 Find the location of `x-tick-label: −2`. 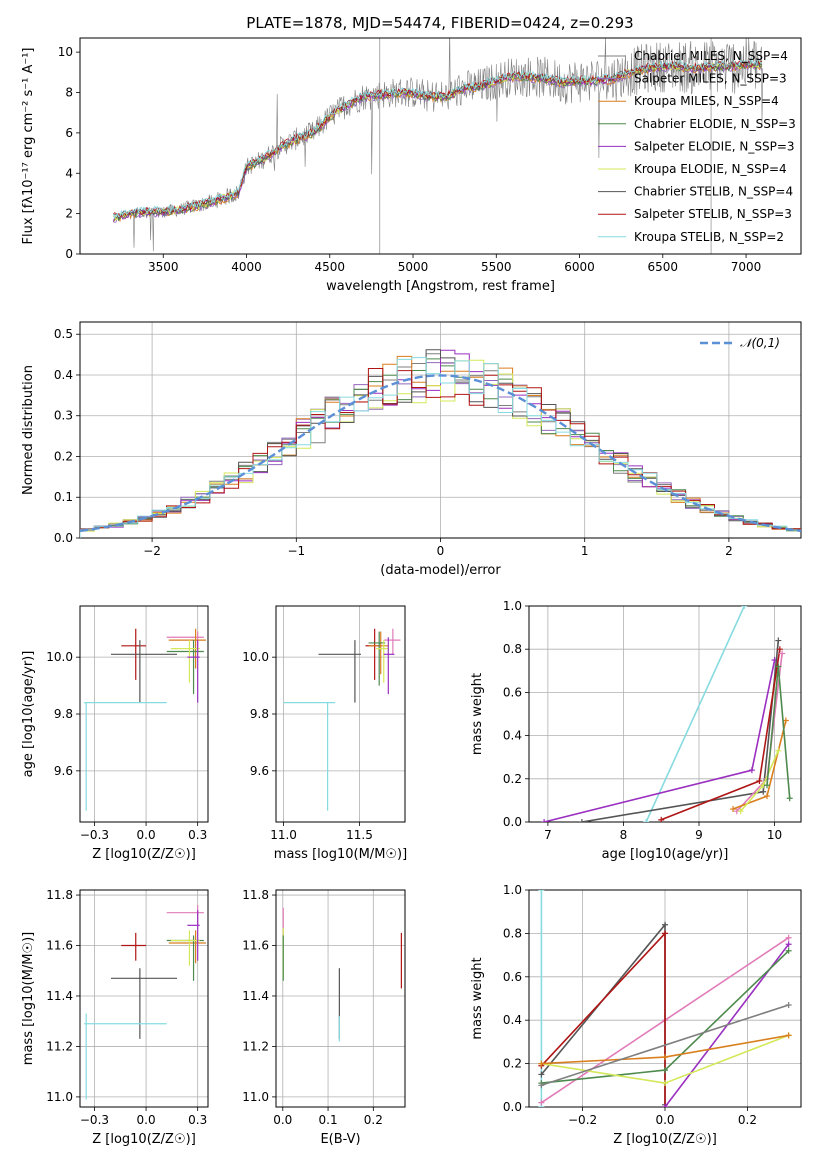

x-tick-label: −2 is located at coordinates (152, 551).